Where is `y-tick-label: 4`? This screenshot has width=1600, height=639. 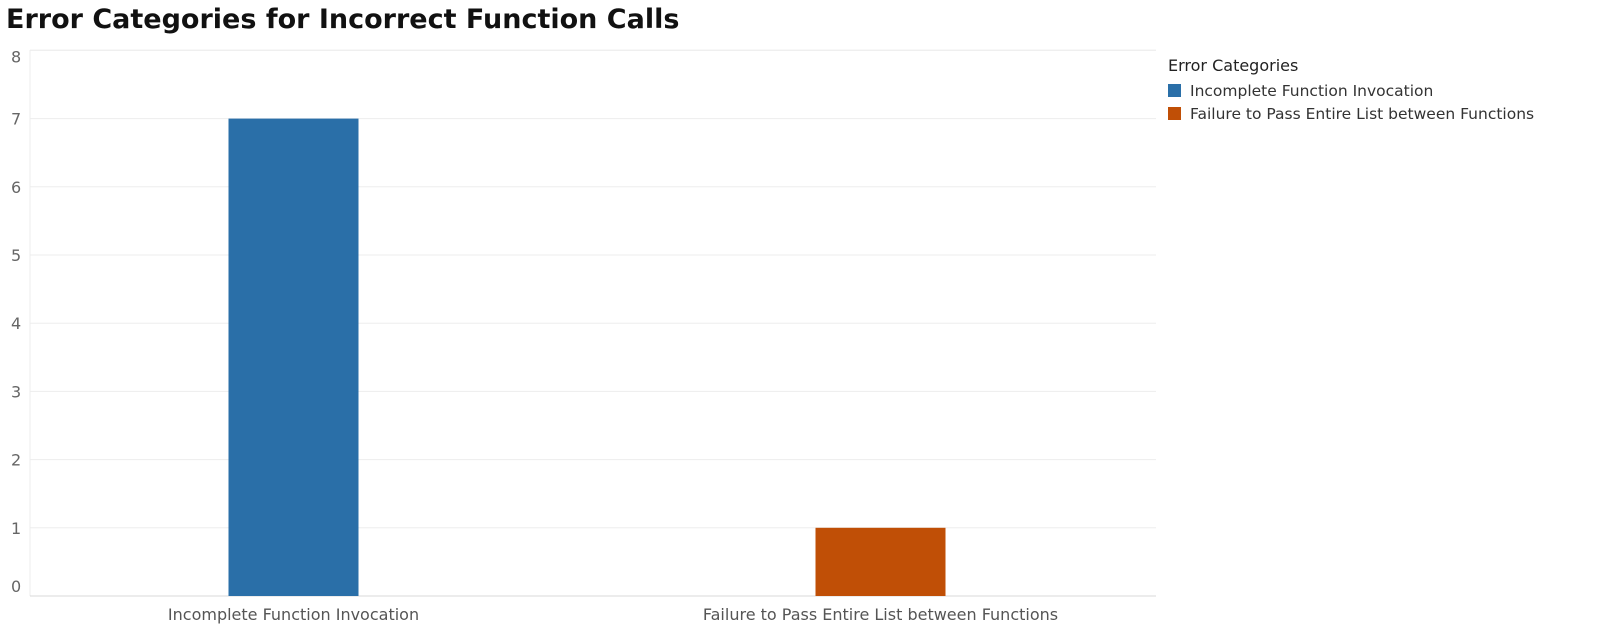 y-tick-label: 4 is located at coordinates (16, 323).